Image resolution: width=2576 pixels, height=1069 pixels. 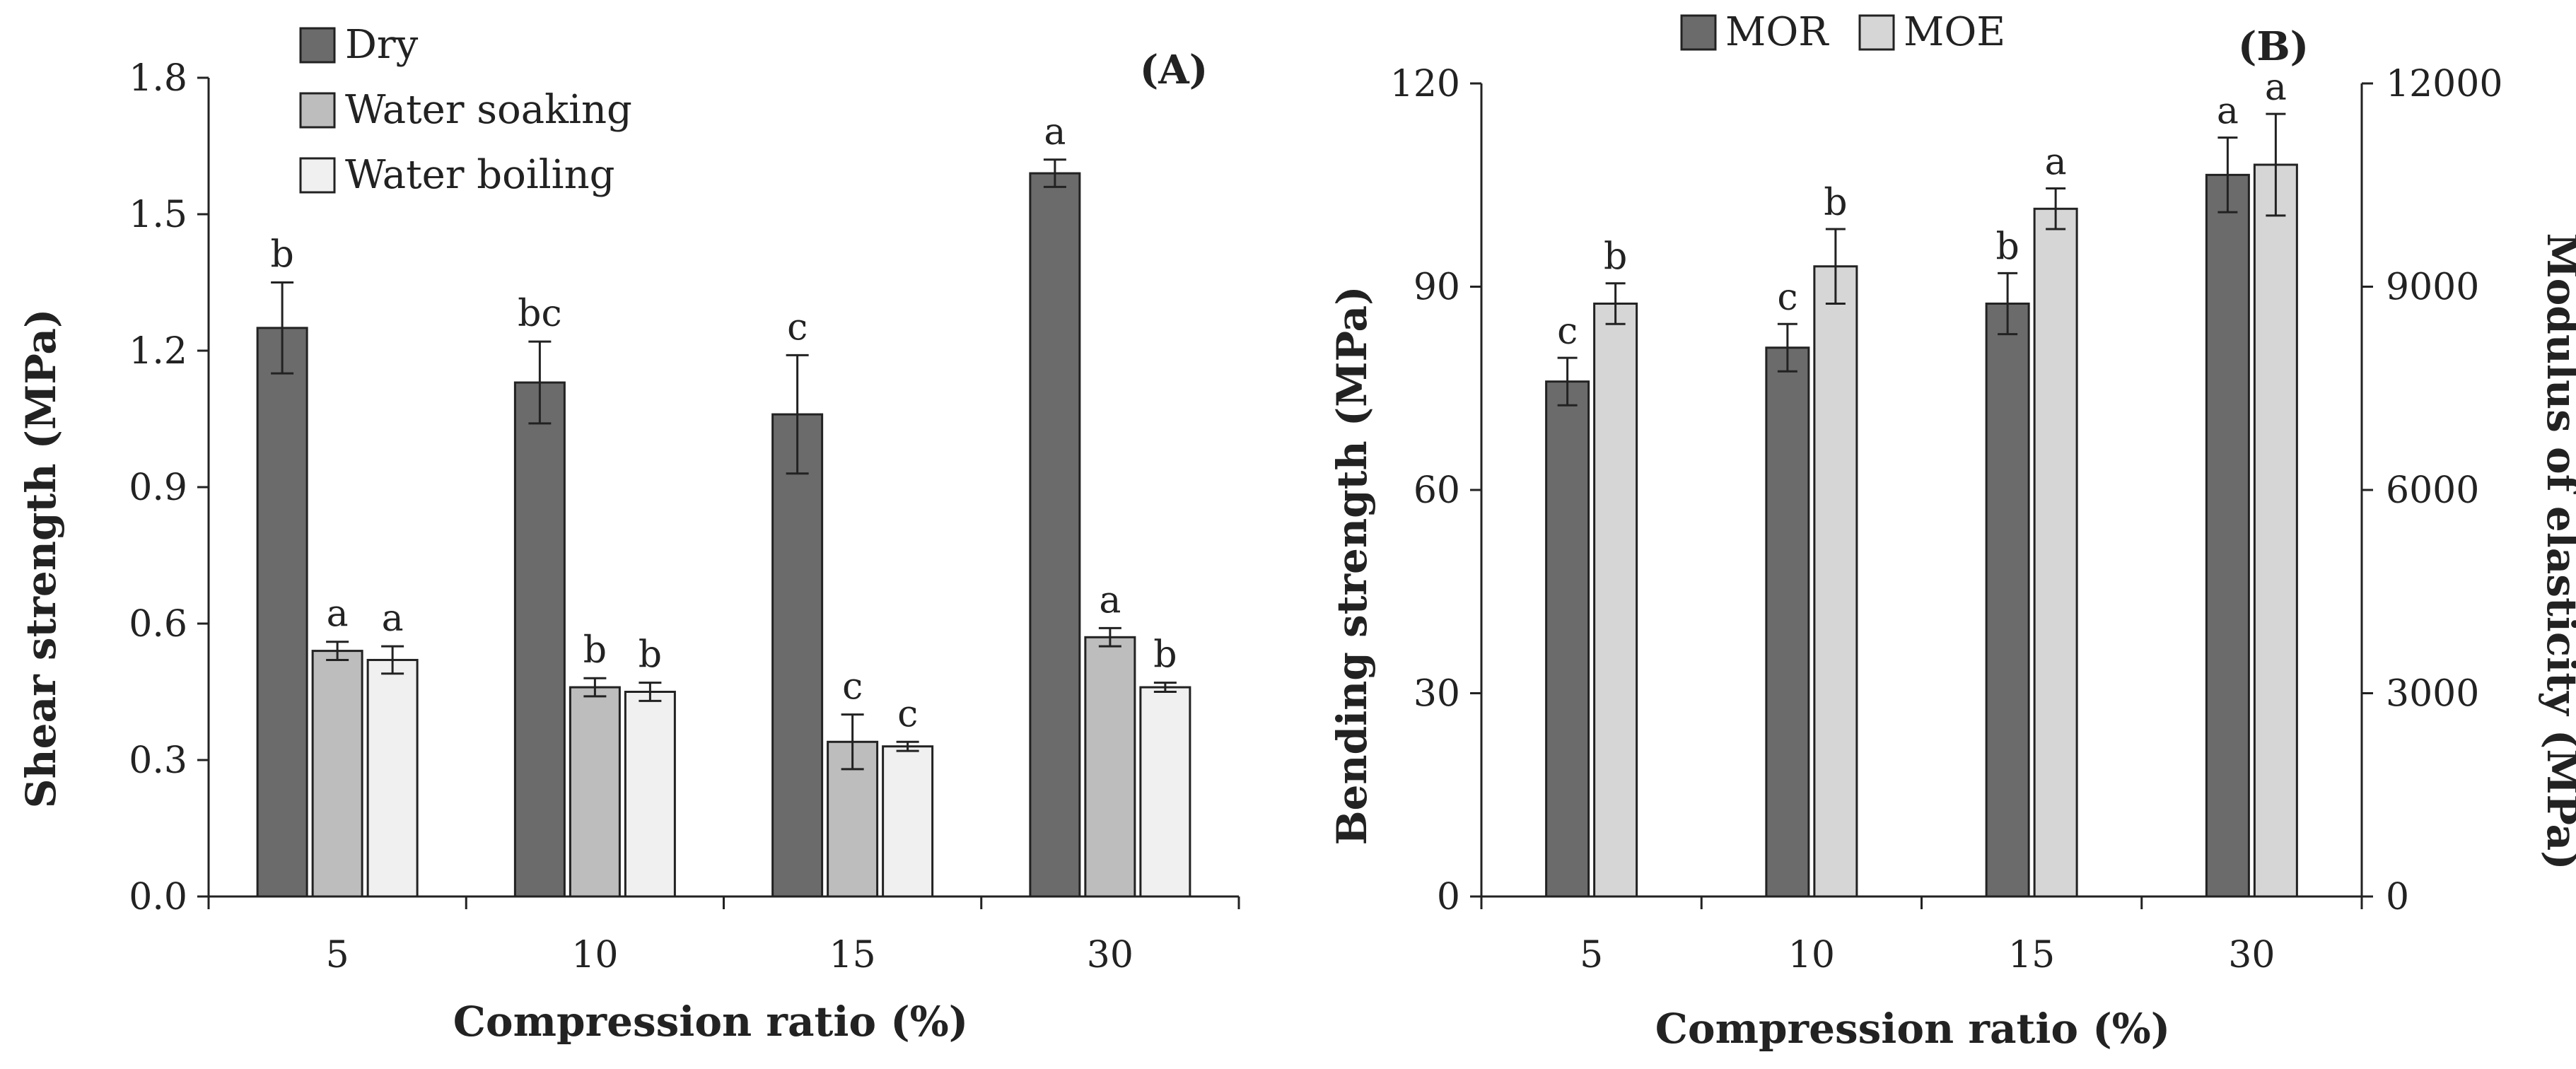 What do you see at coordinates (539, 314) in the screenshot?
I see `panel-a-significance-letter: bc` at bounding box center [539, 314].